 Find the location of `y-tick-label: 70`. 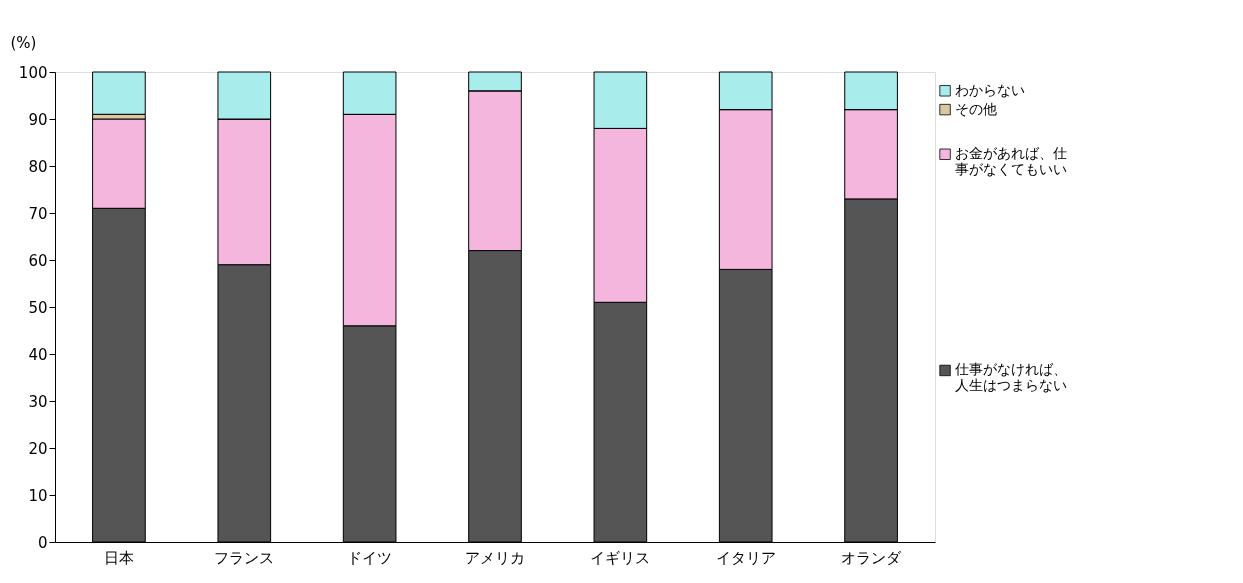

y-tick-label: 70 is located at coordinates (38, 213).